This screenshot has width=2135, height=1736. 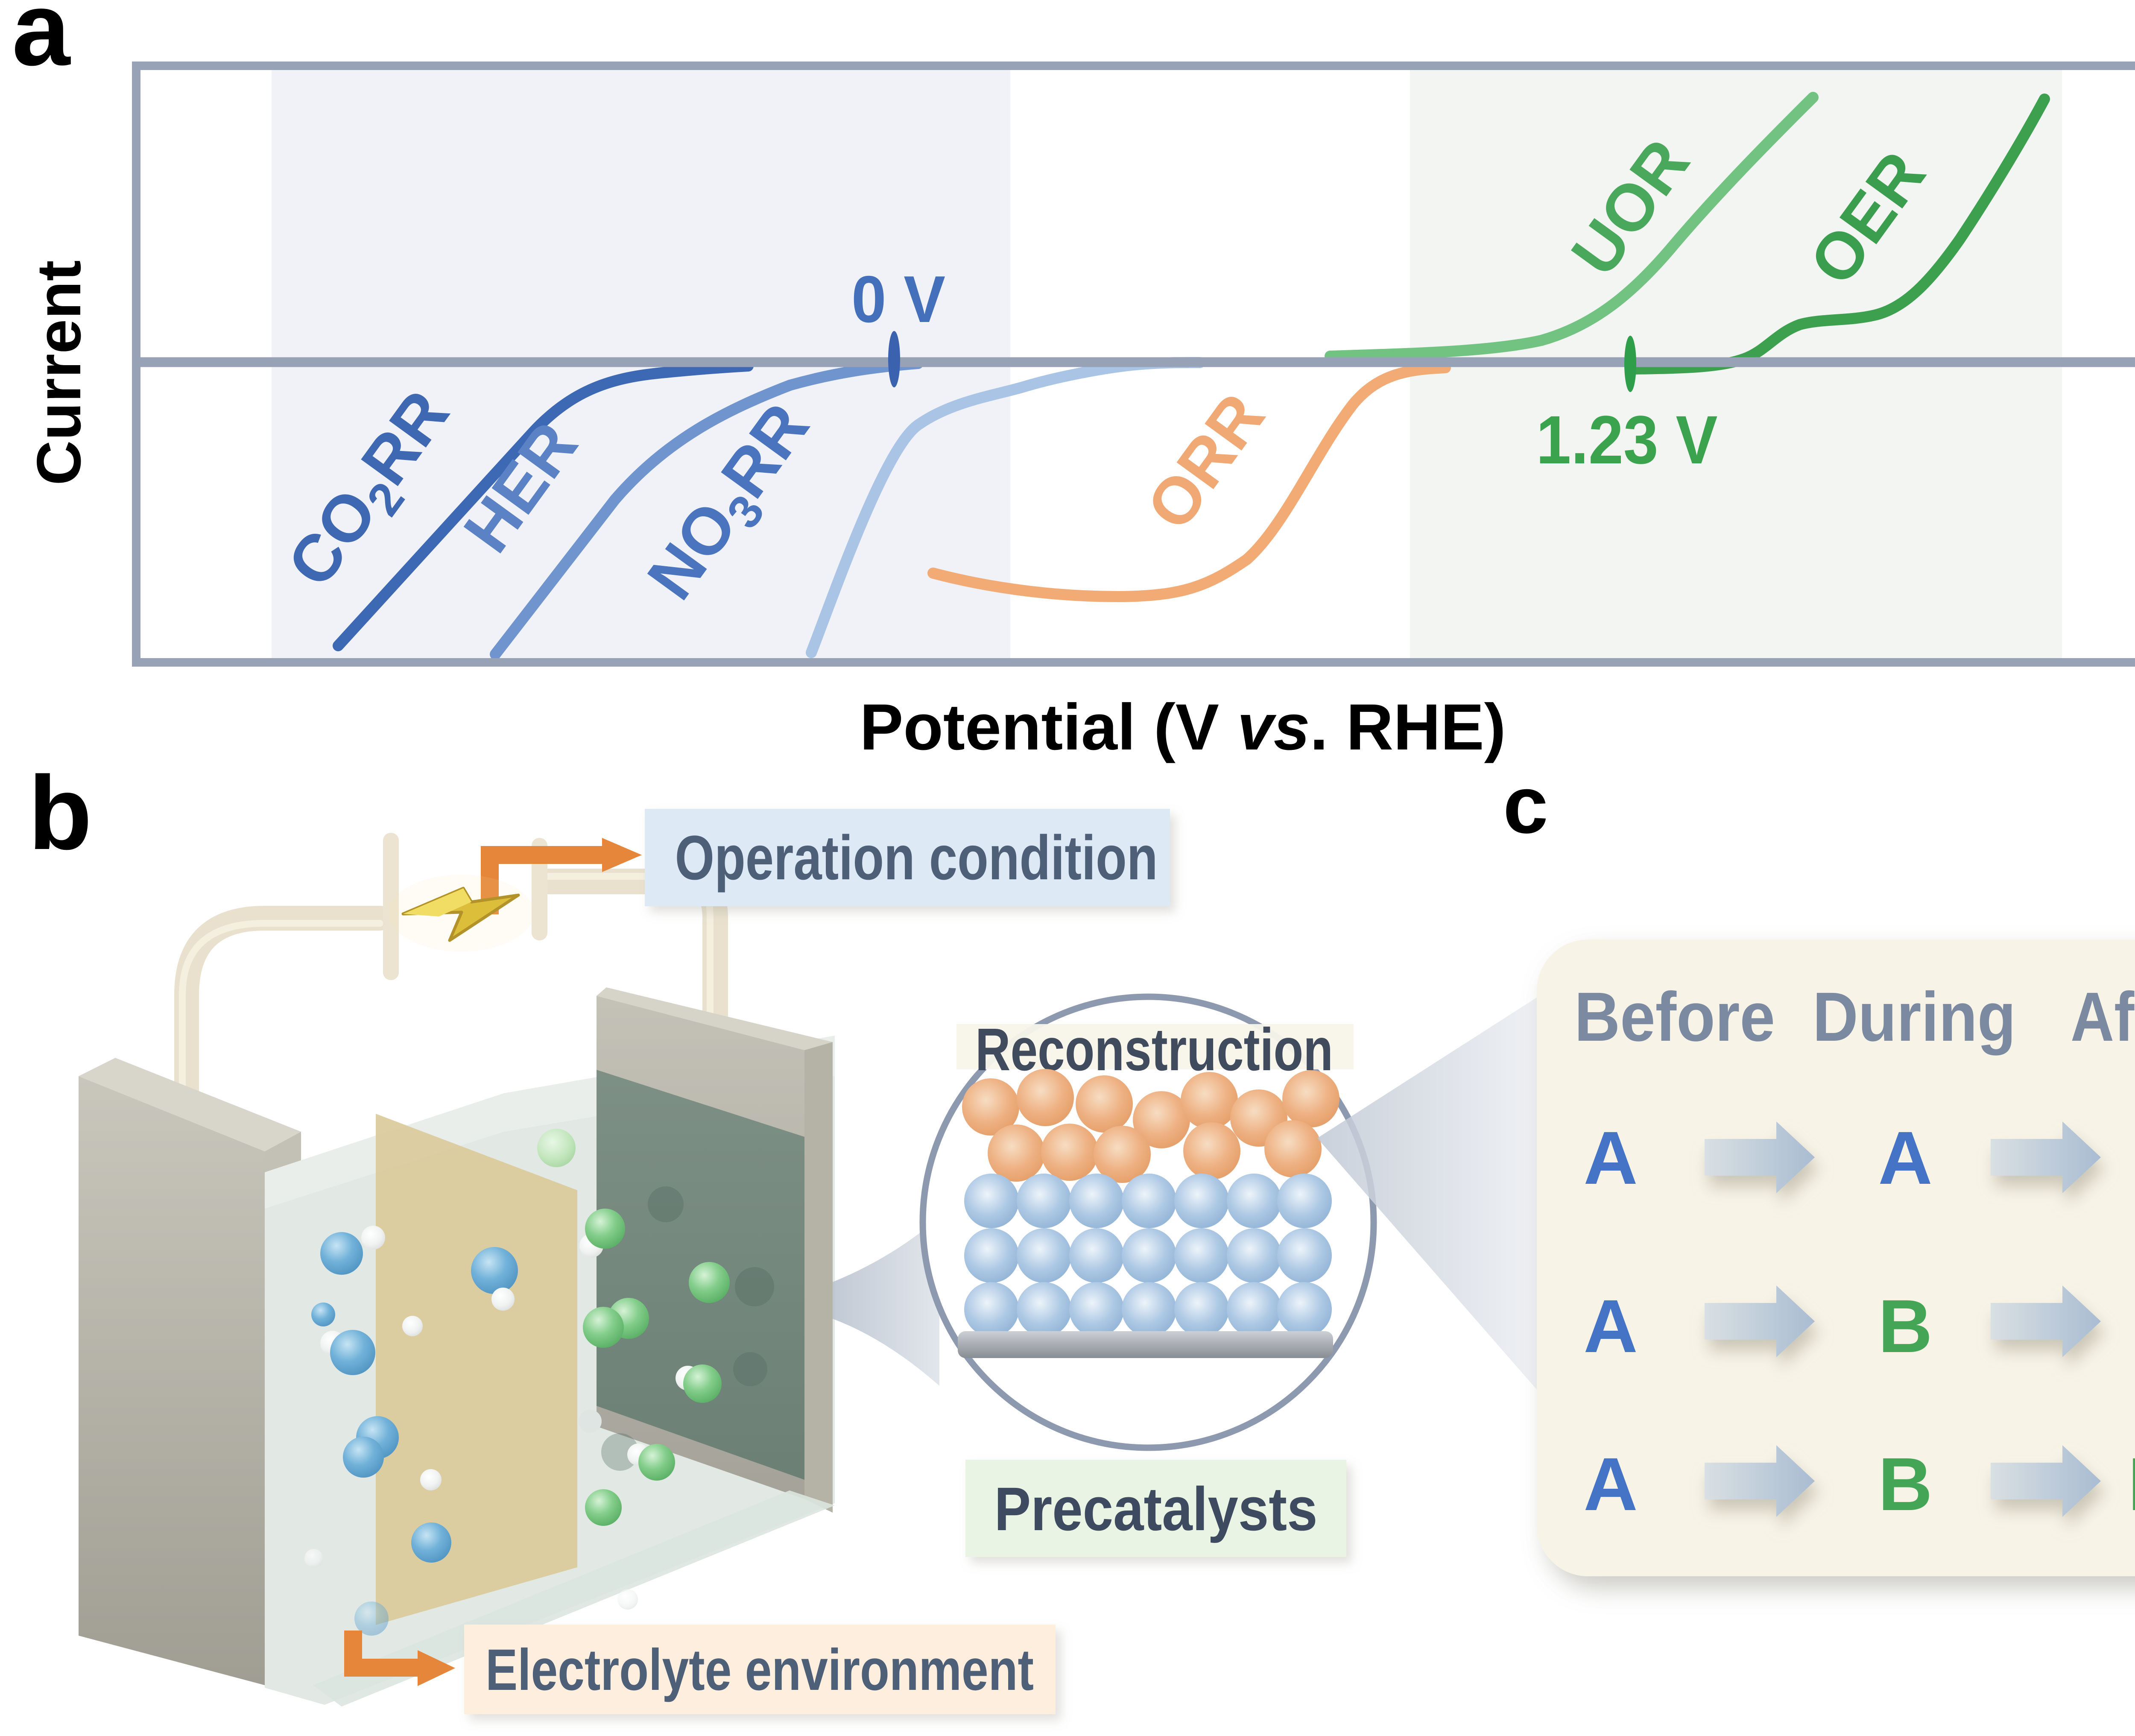 What do you see at coordinates (1525, 805) in the screenshot?
I see `svg-text: c` at bounding box center [1525, 805].